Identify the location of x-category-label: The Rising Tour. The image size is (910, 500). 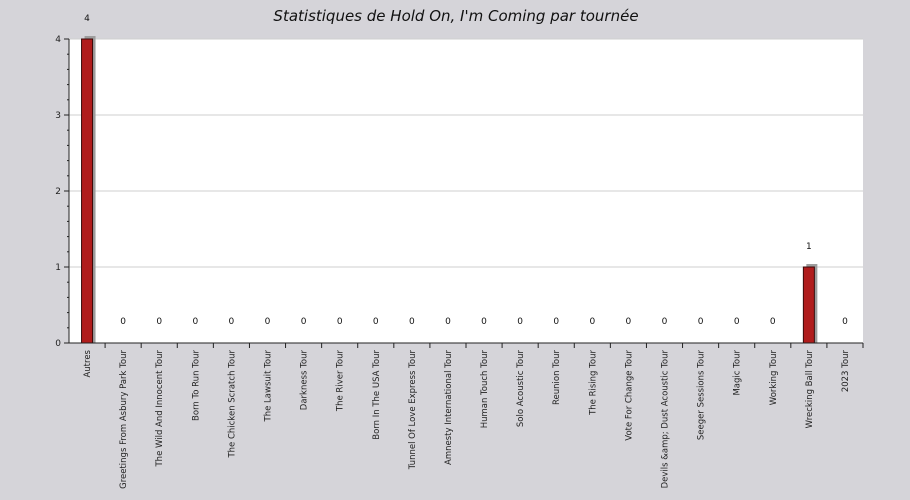
(593, 383).